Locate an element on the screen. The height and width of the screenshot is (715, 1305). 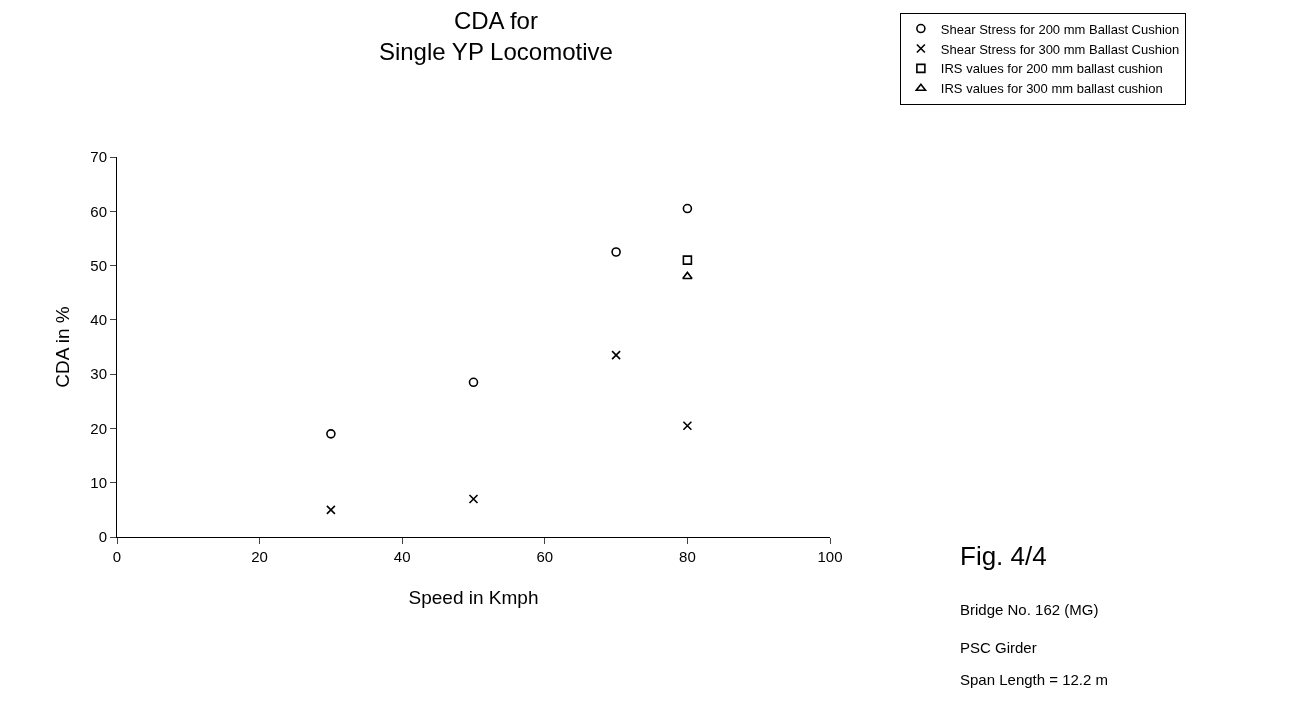
text: Bridge No. 162 (MG) is located at coordinates (1029, 609).